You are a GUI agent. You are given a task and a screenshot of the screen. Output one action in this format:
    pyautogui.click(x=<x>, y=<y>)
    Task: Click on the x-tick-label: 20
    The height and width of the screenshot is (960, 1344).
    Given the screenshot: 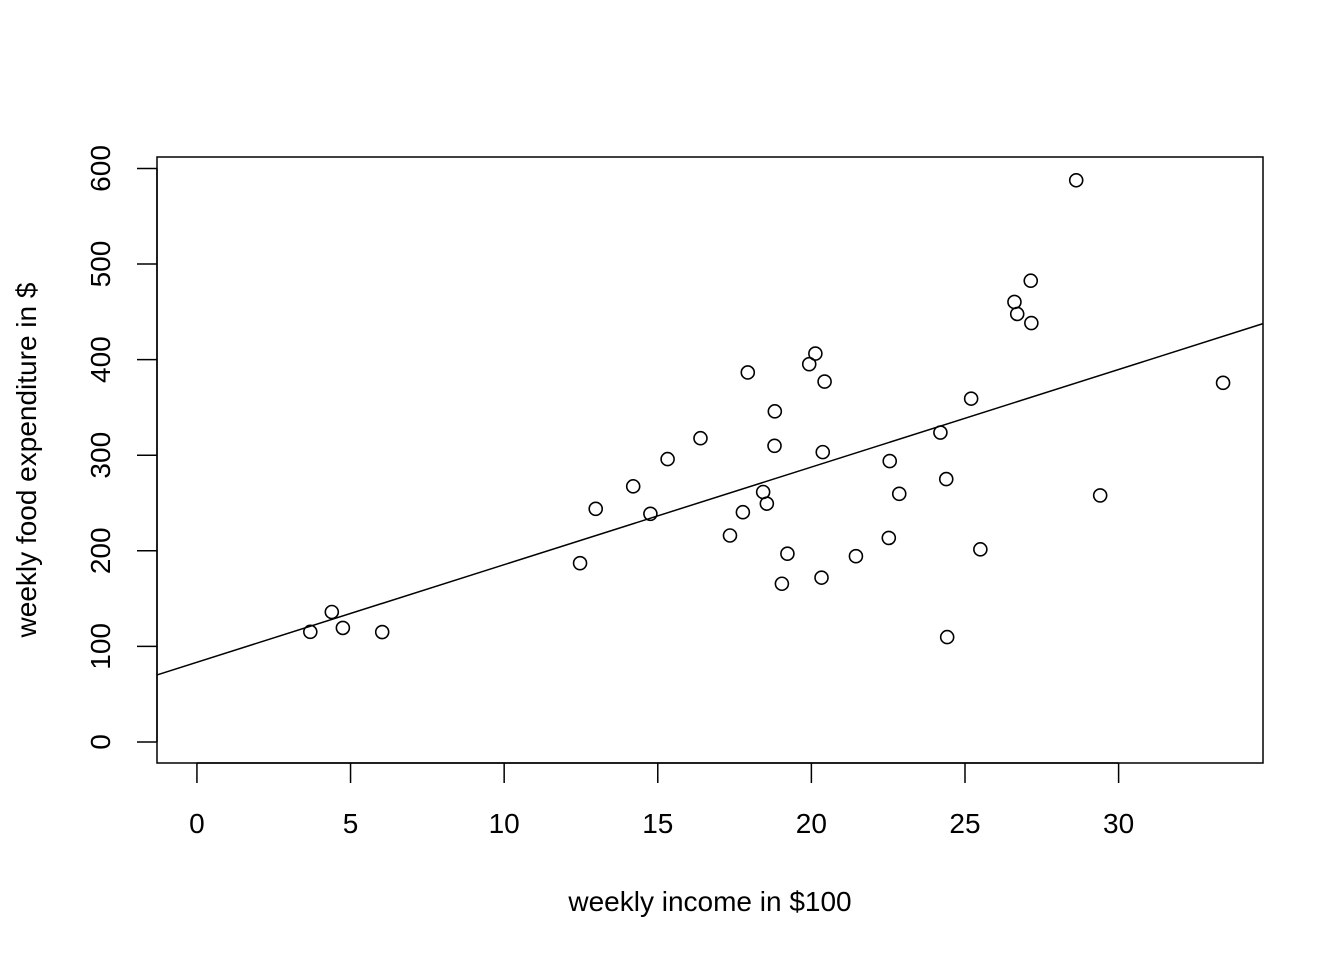 What is the action you would take?
    pyautogui.click(x=811, y=823)
    